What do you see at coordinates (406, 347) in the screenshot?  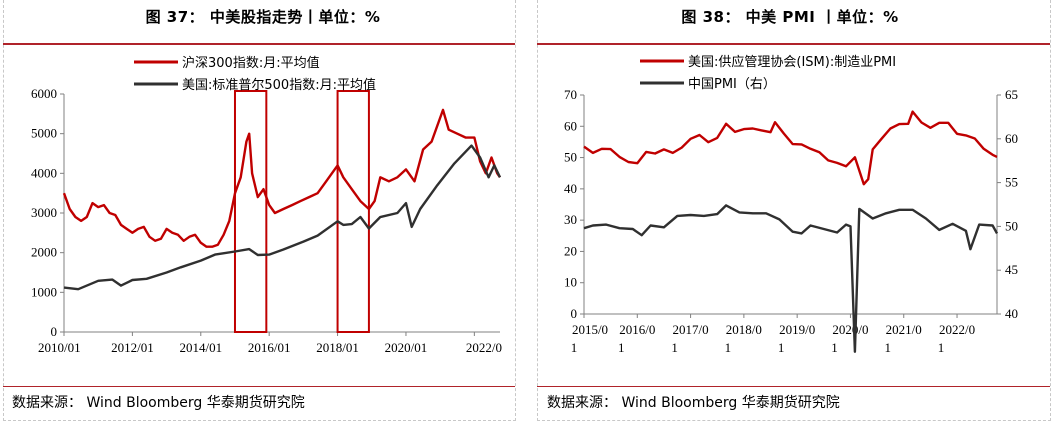 I see `x-tick-label: 2020/01` at bounding box center [406, 347].